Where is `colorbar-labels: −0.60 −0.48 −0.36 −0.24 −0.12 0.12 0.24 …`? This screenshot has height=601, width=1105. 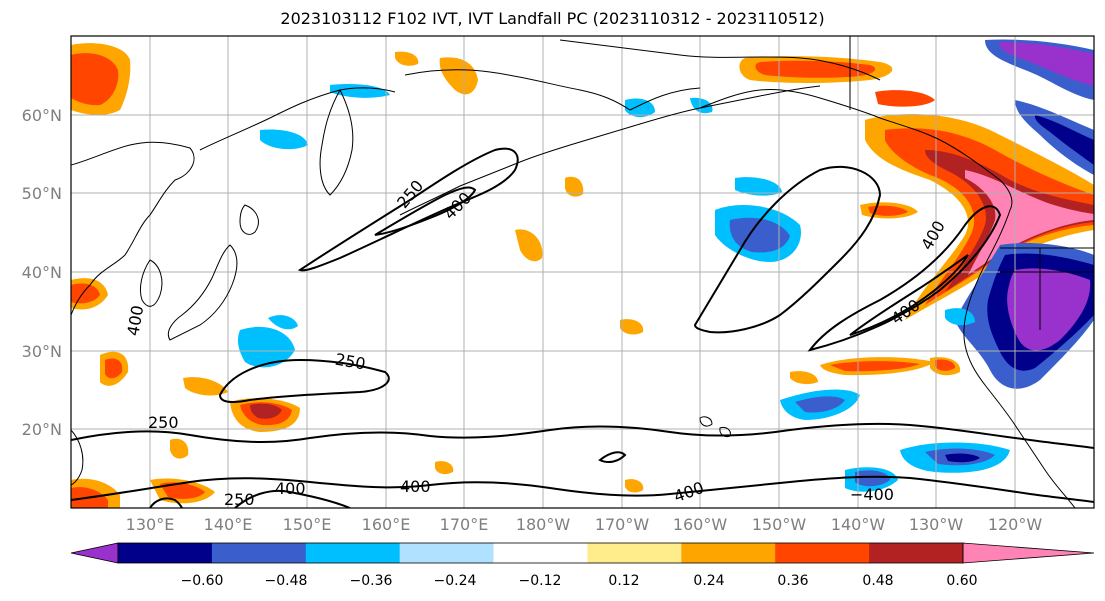
colorbar-labels: −0.60 −0.48 −0.36 −0.24 −0.12 0.12 0.24 … is located at coordinates (579, 581).